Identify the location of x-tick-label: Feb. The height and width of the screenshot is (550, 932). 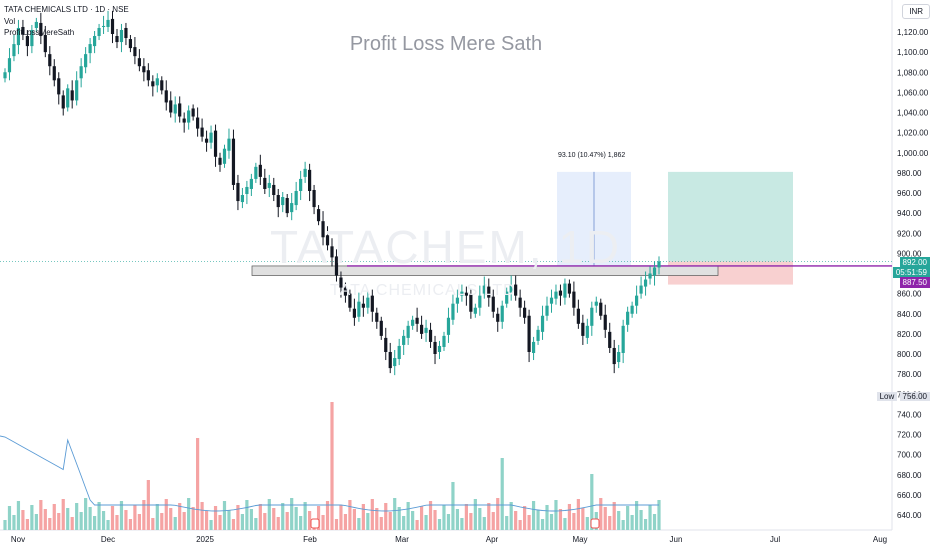
(310, 539).